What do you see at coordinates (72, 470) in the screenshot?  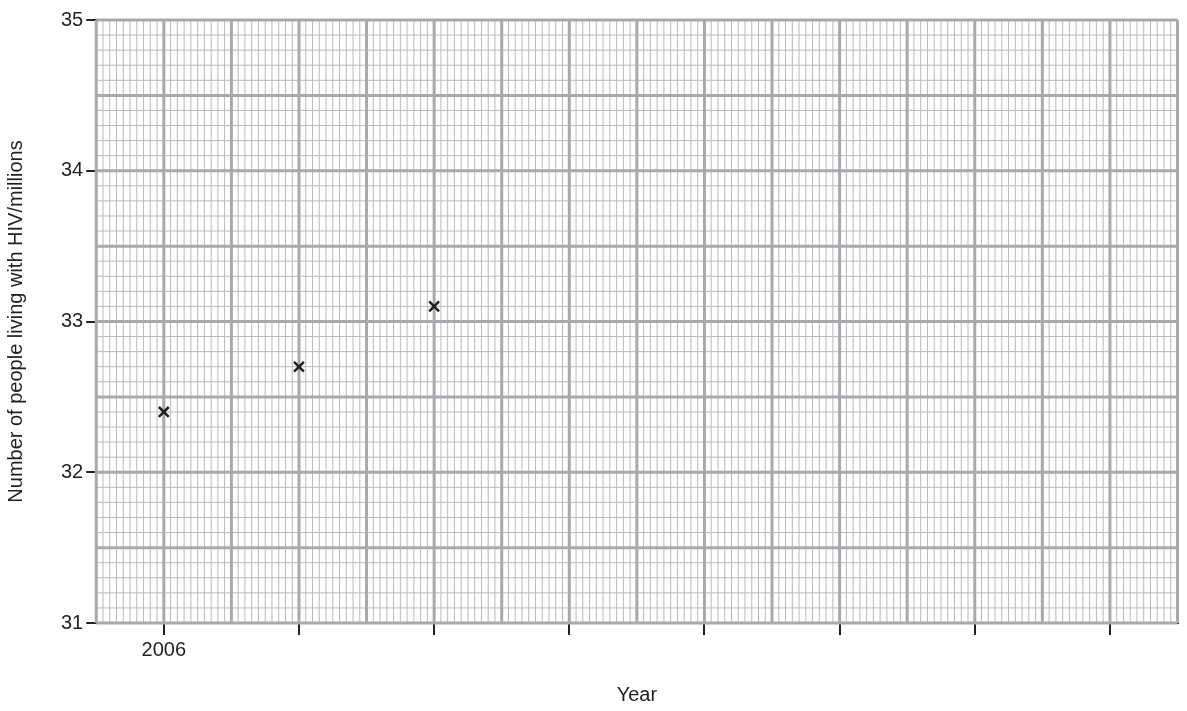 I see `y-tick-label: 32` at bounding box center [72, 470].